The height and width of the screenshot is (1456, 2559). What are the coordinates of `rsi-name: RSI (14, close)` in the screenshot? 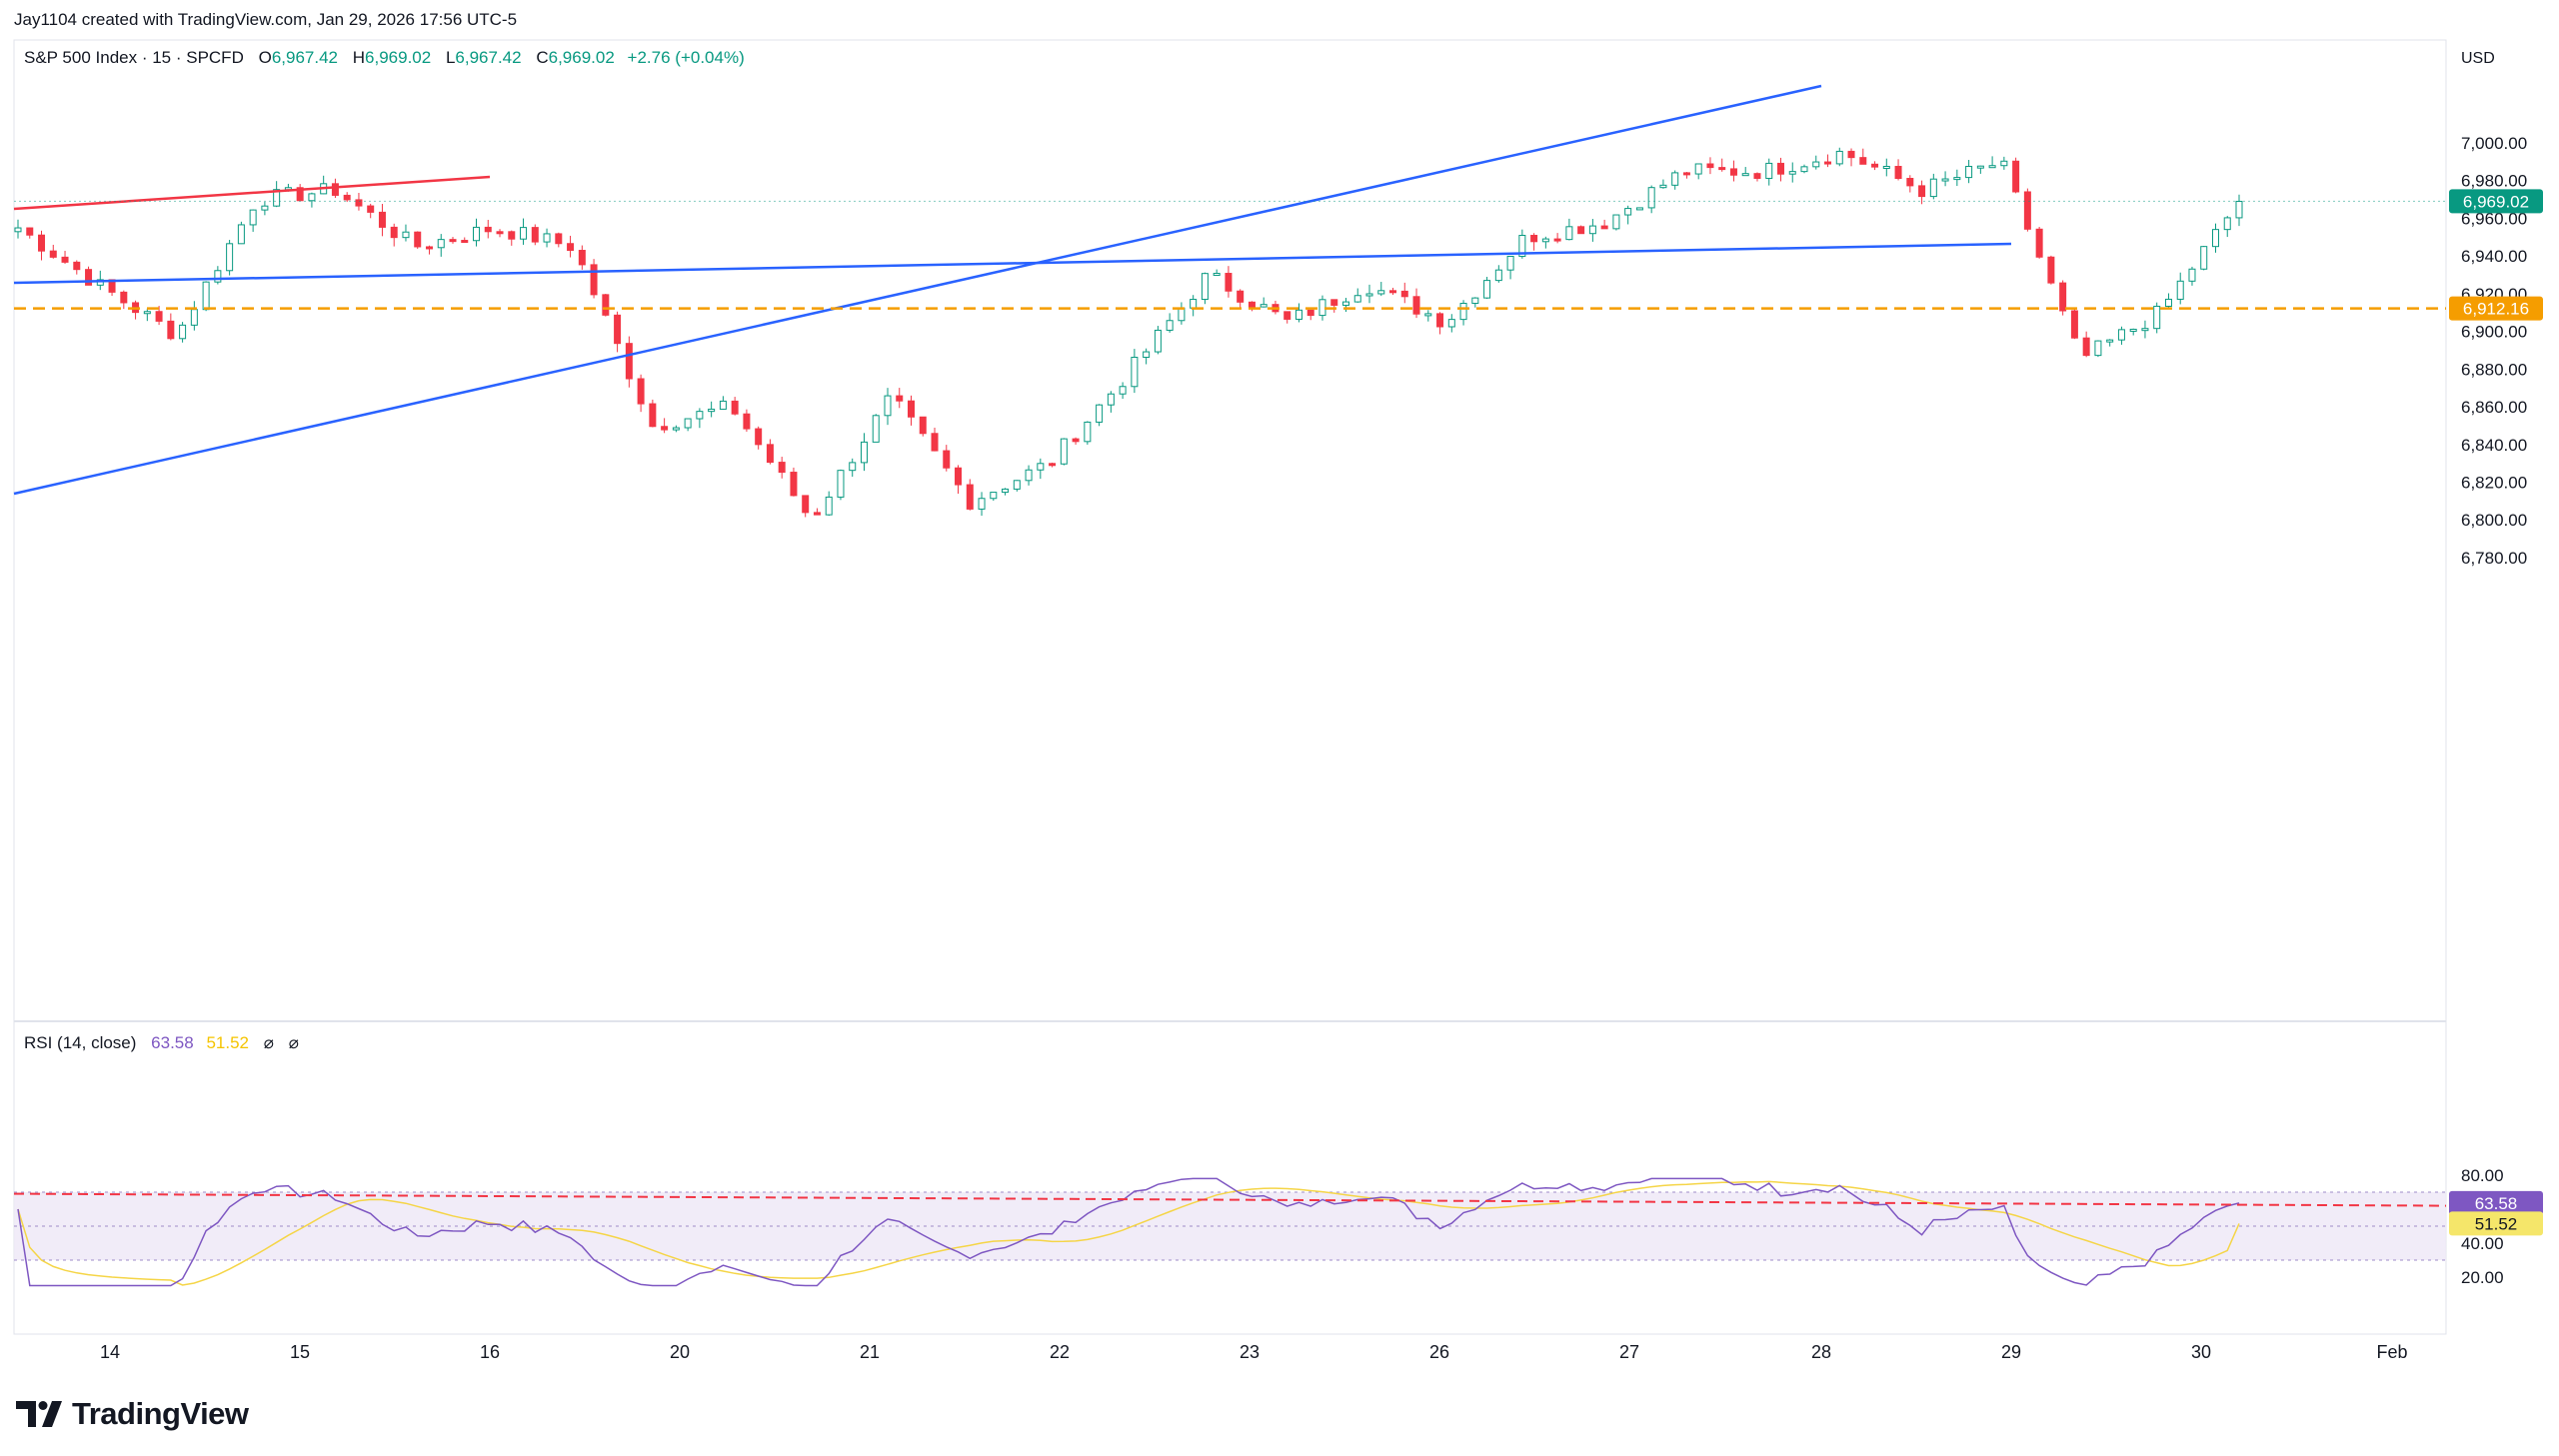 It's located at (80, 1042).